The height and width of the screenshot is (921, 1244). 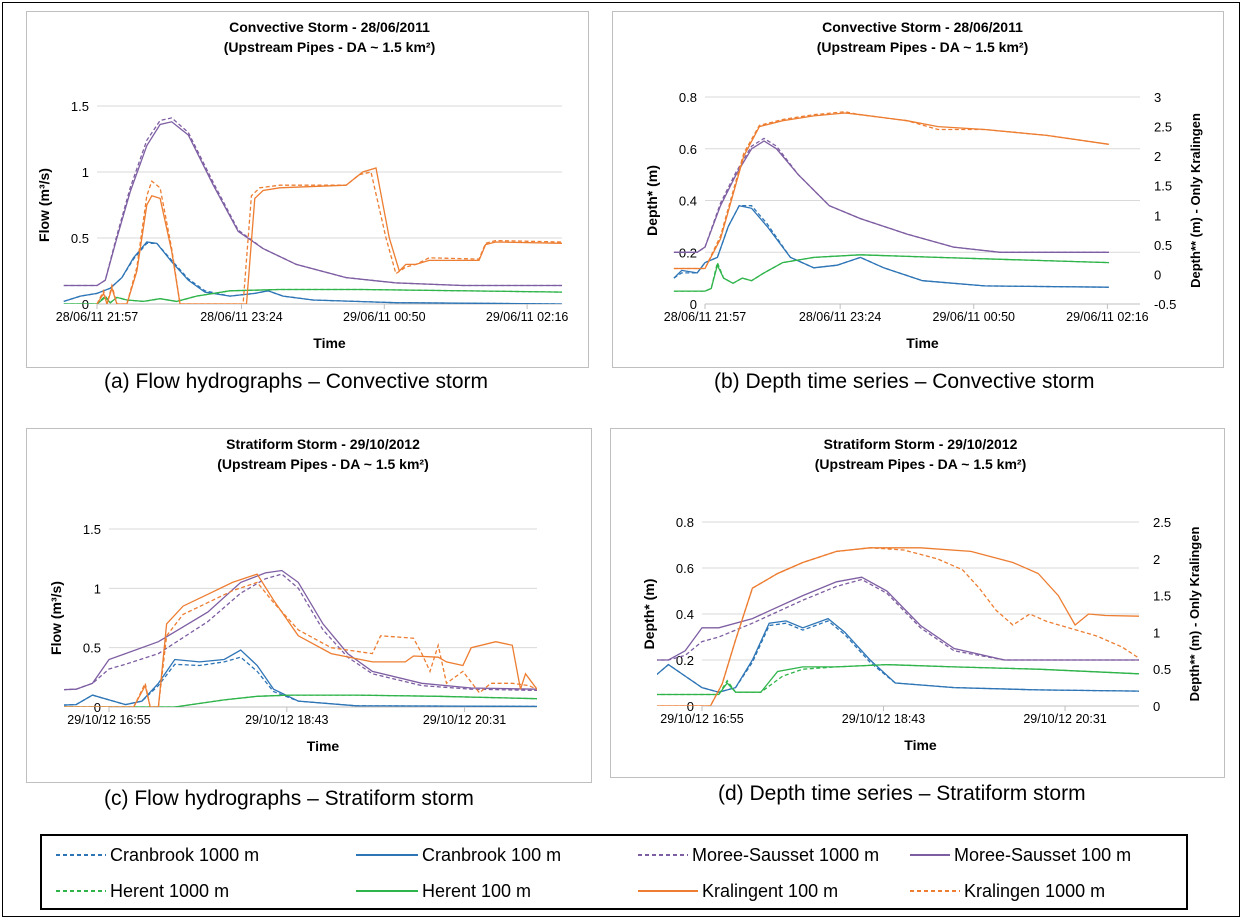 I want to click on caption-a: (a) Flow hydrographs – Convective storm, so click(x=296, y=381).